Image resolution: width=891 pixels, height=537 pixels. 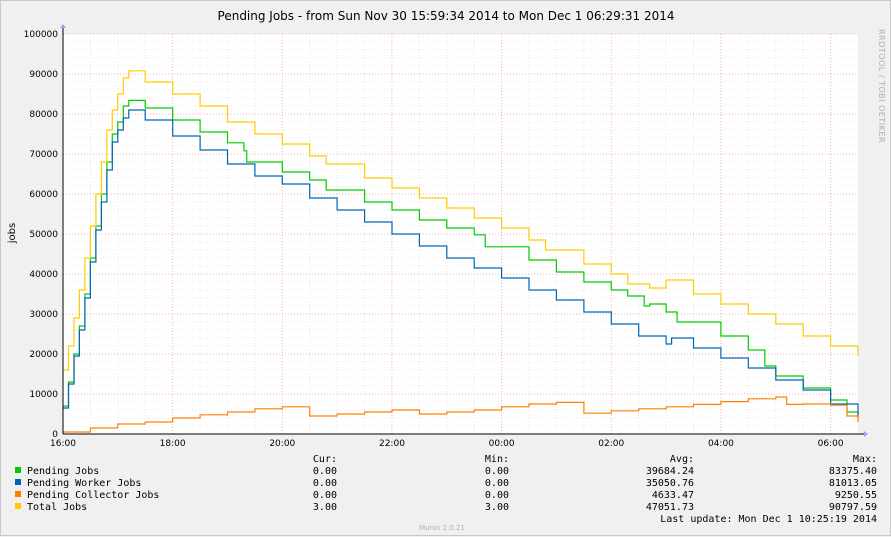 What do you see at coordinates (63, 471) in the screenshot?
I see `legend-series-name: Pending Jobs` at bounding box center [63, 471].